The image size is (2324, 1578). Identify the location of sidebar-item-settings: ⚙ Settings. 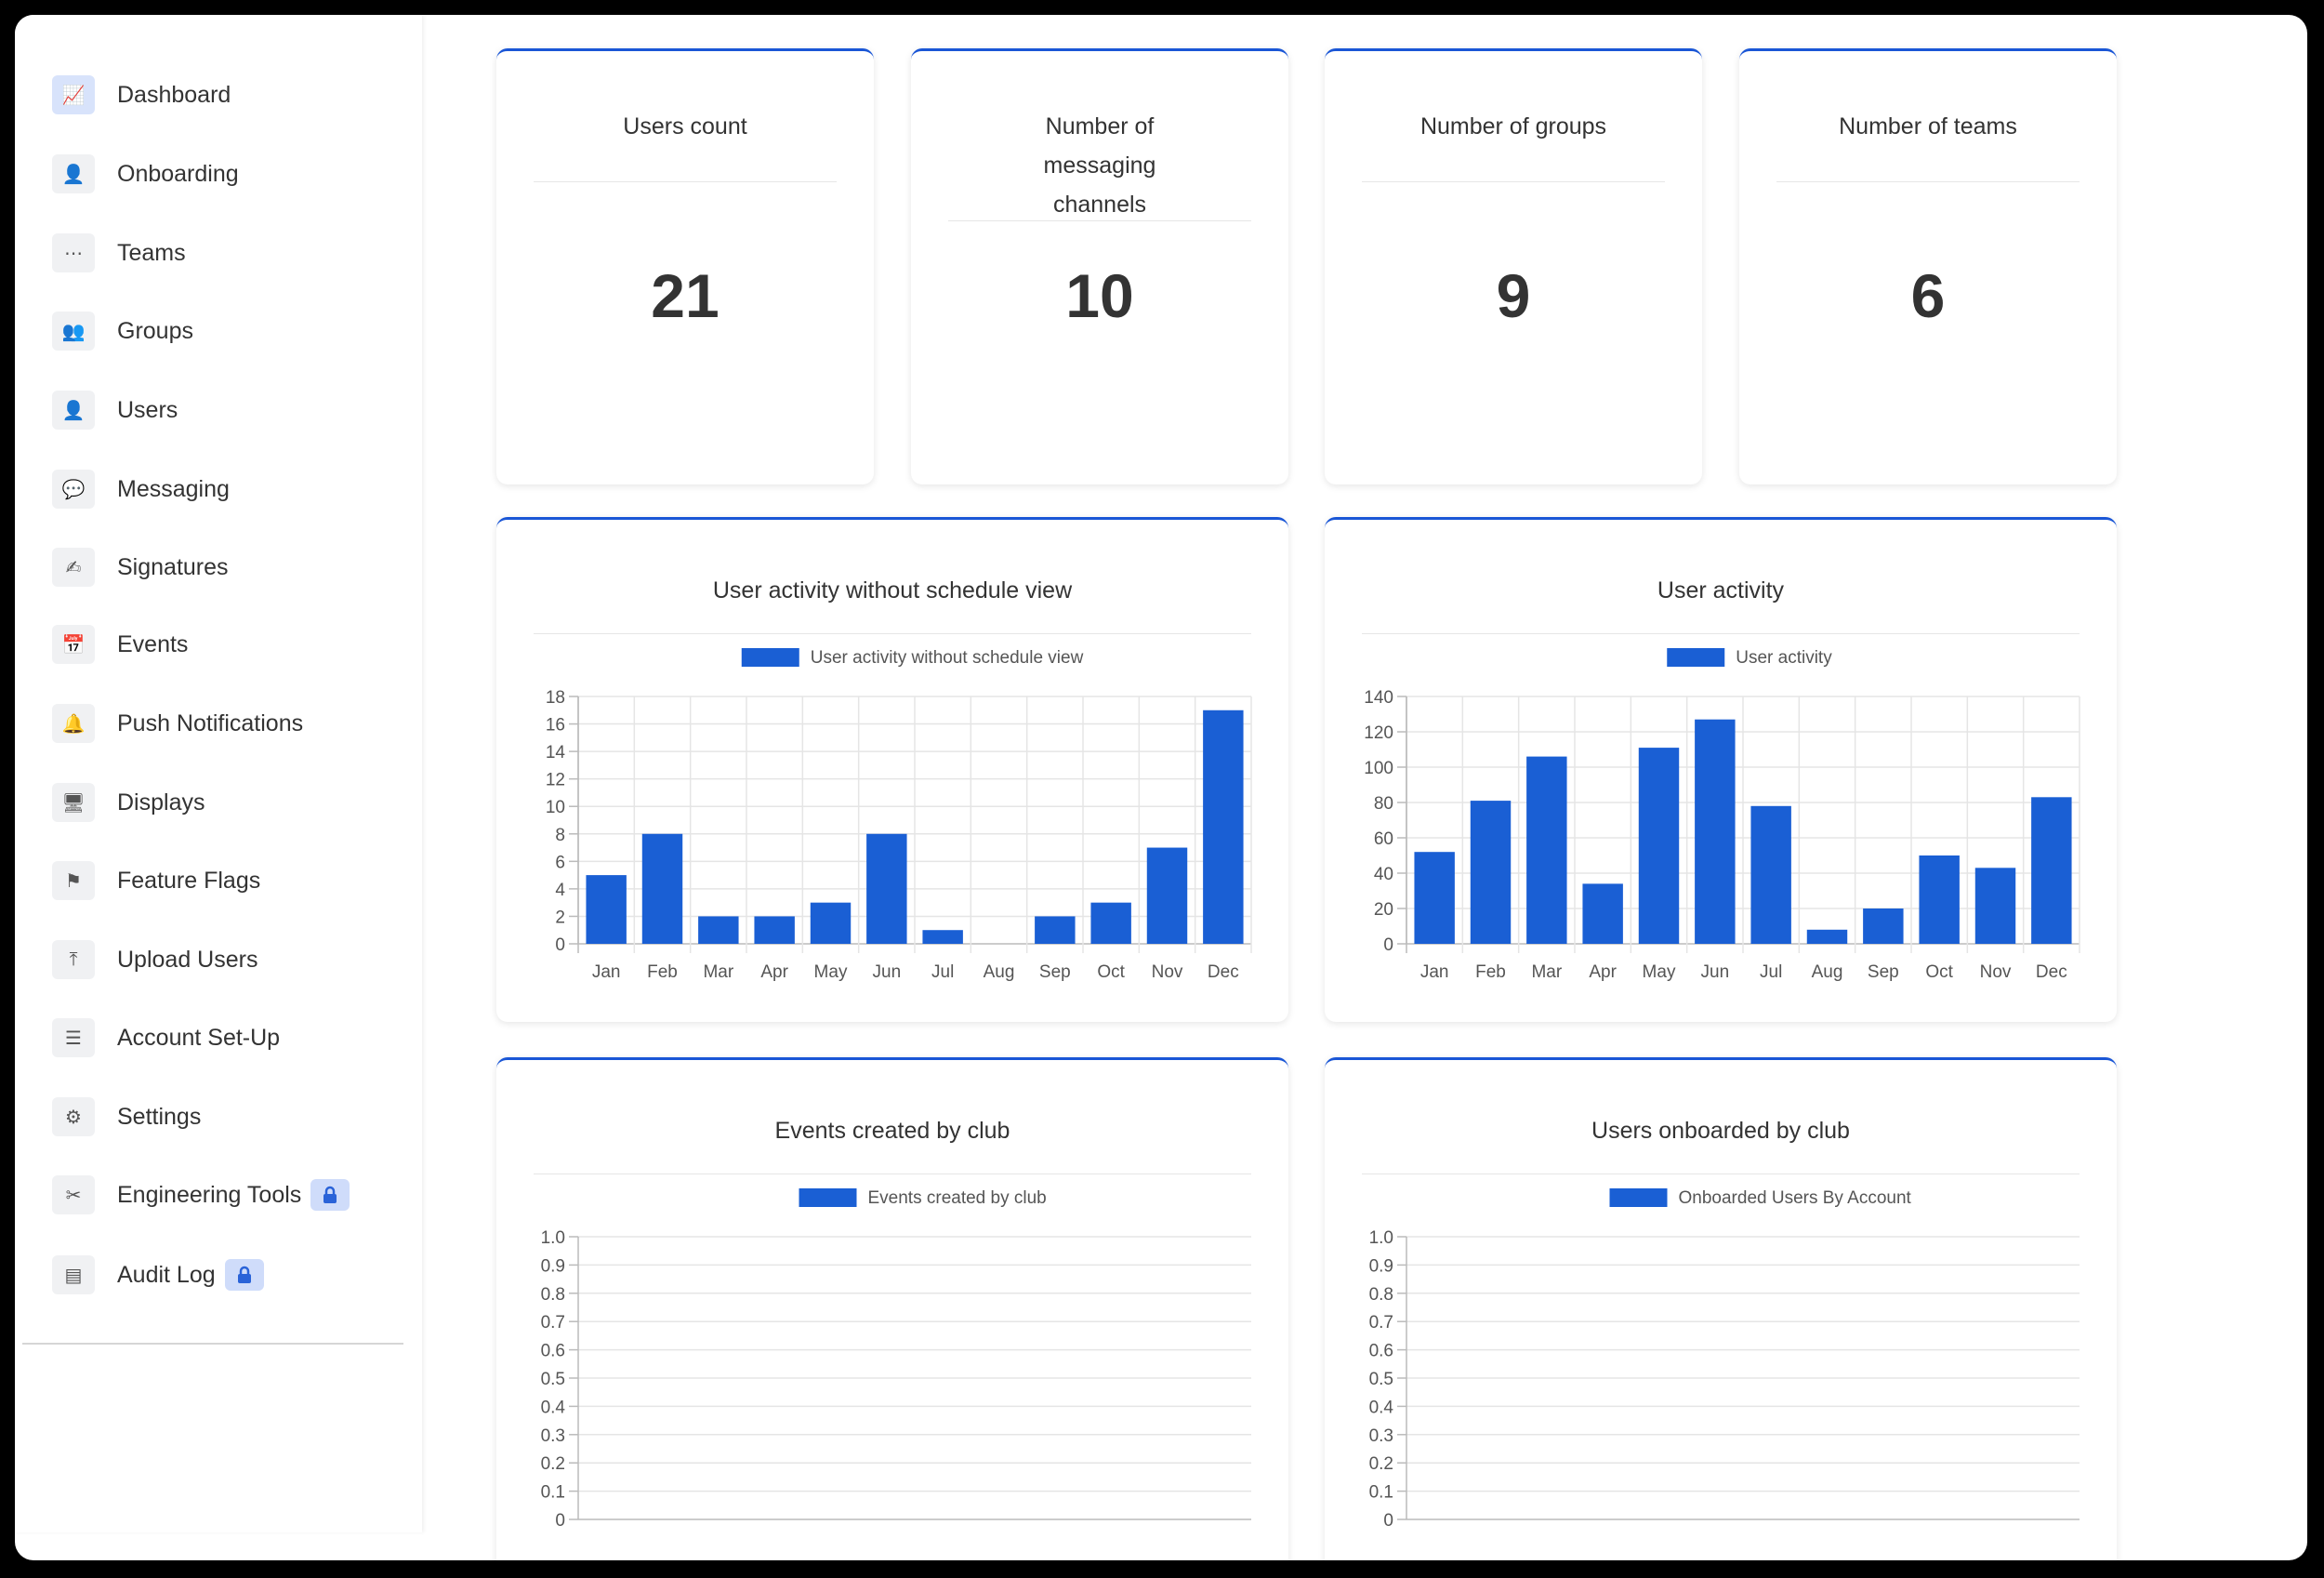
(126, 1117).